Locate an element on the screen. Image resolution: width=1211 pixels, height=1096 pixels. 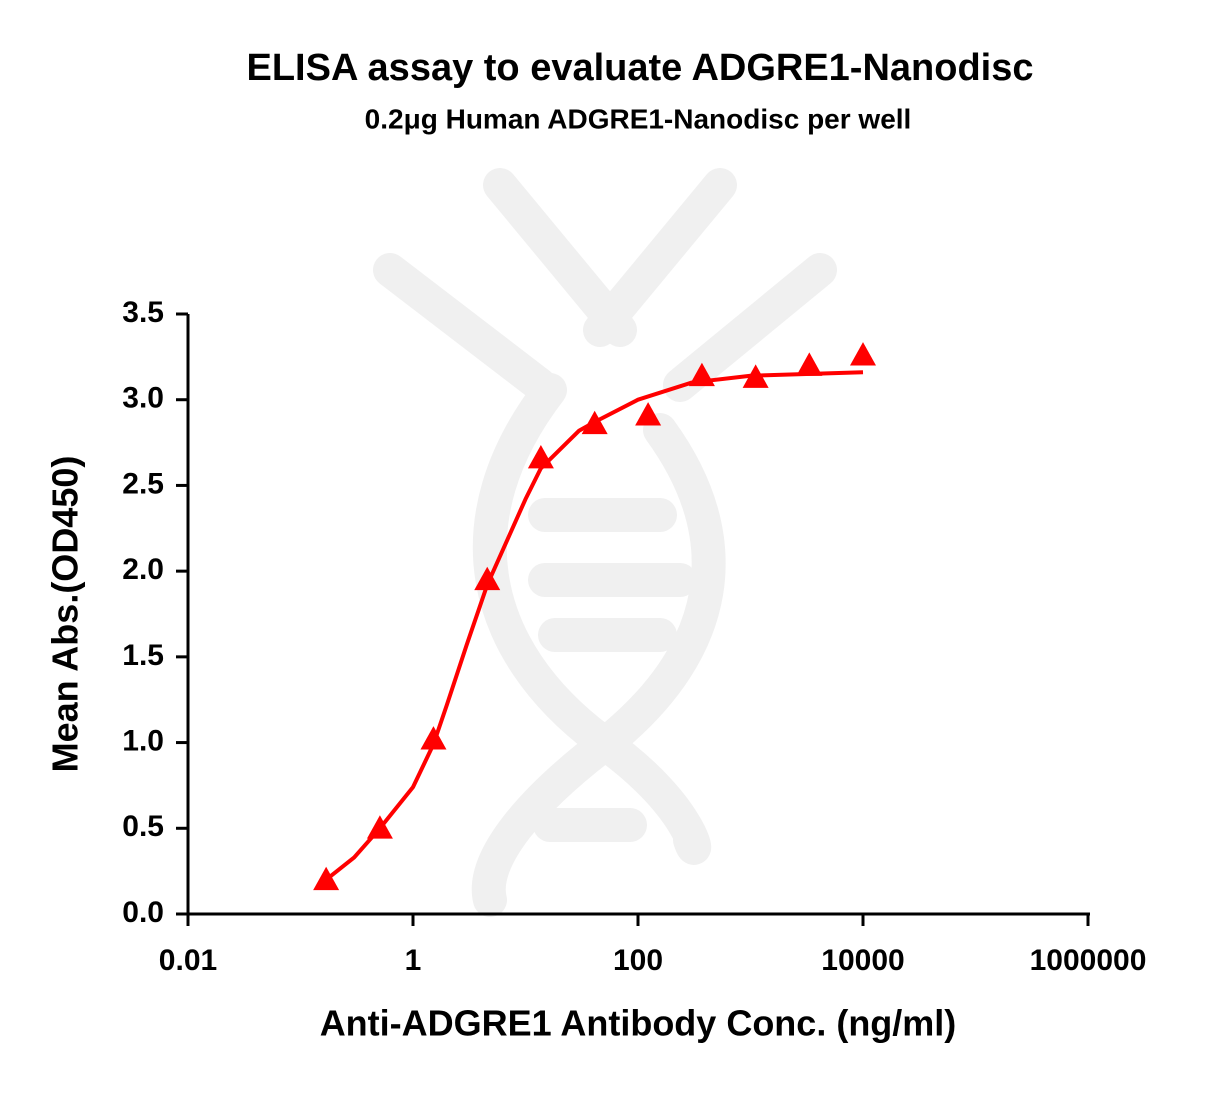
y-tick-label: 1.5 is located at coordinates (143, 655).